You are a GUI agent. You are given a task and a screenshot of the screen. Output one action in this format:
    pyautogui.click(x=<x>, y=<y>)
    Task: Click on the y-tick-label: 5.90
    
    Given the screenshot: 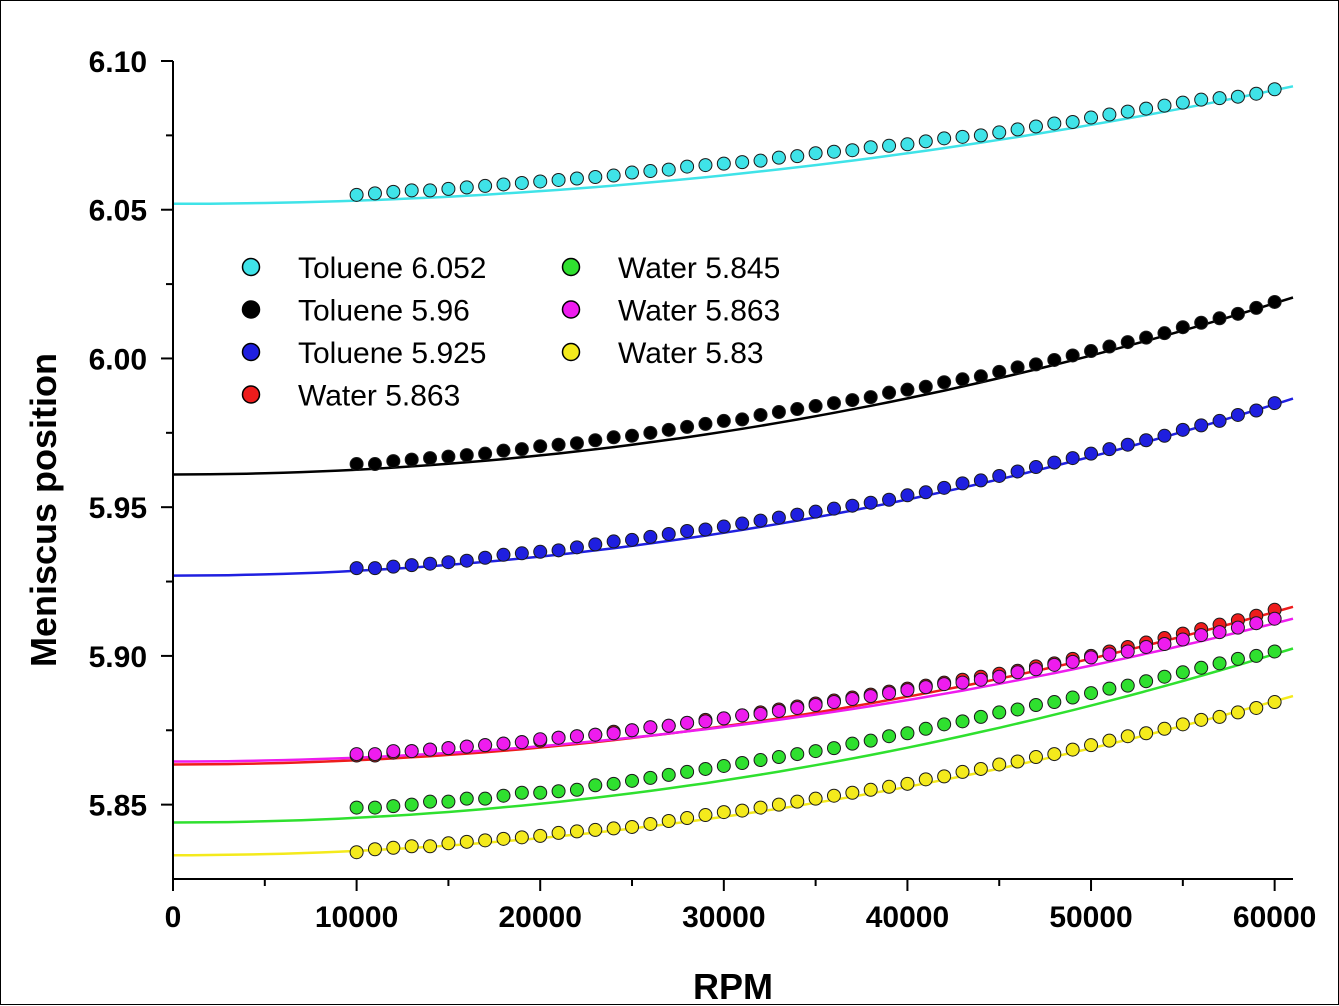 What is the action you would take?
    pyautogui.click(x=118, y=657)
    